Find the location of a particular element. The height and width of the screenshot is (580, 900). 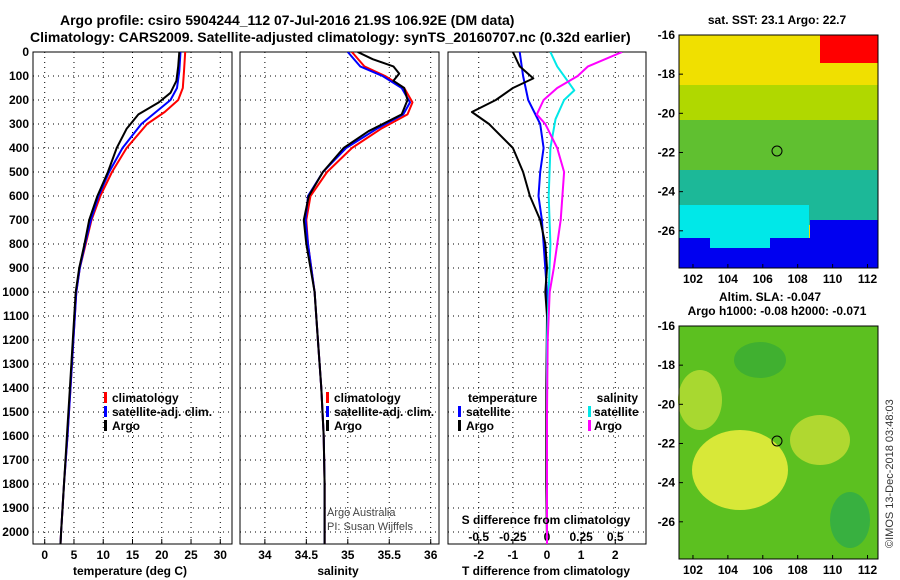

salinity-legend: climatology satellite-adj. clim. Argo is located at coordinates (380, 412).